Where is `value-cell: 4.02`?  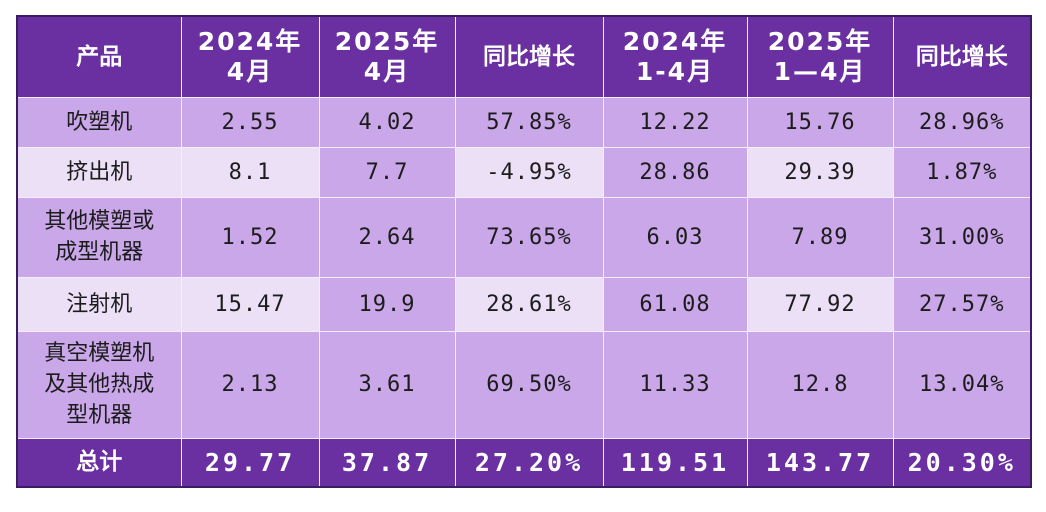
value-cell: 4.02 is located at coordinates (387, 122).